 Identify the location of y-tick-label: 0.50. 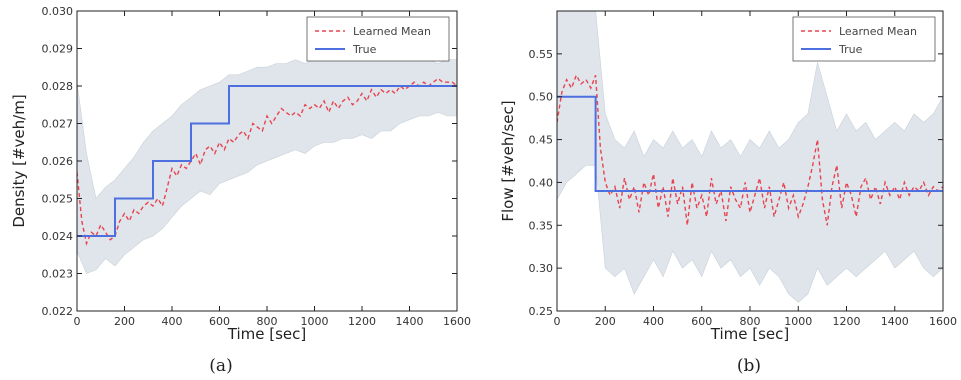
(541, 97).